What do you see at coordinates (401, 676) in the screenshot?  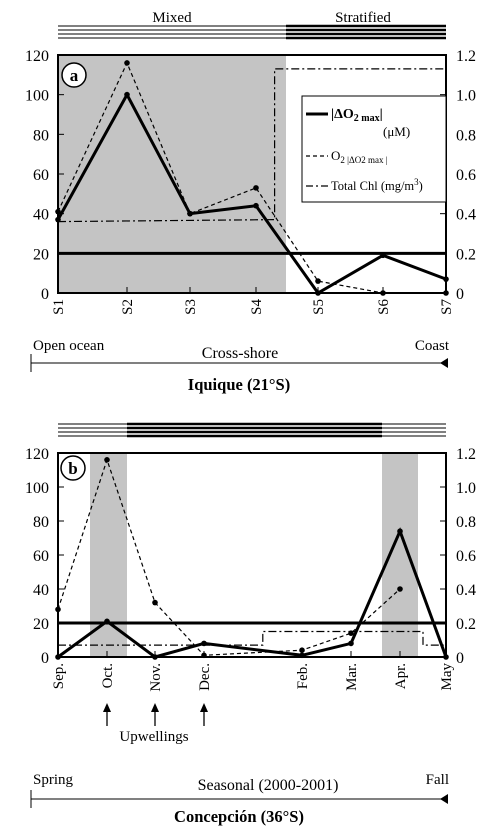 I see `x-tick-label: Apr.` at bounding box center [401, 676].